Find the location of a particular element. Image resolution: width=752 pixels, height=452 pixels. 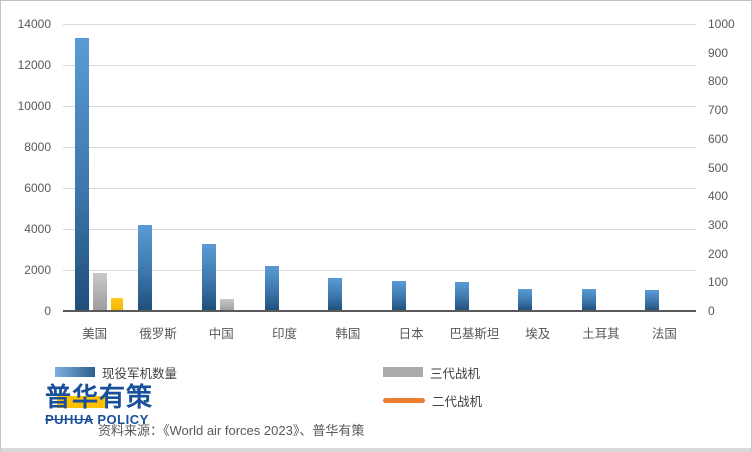

left-axis-tick-label: 6000 is located at coordinates (37, 188).